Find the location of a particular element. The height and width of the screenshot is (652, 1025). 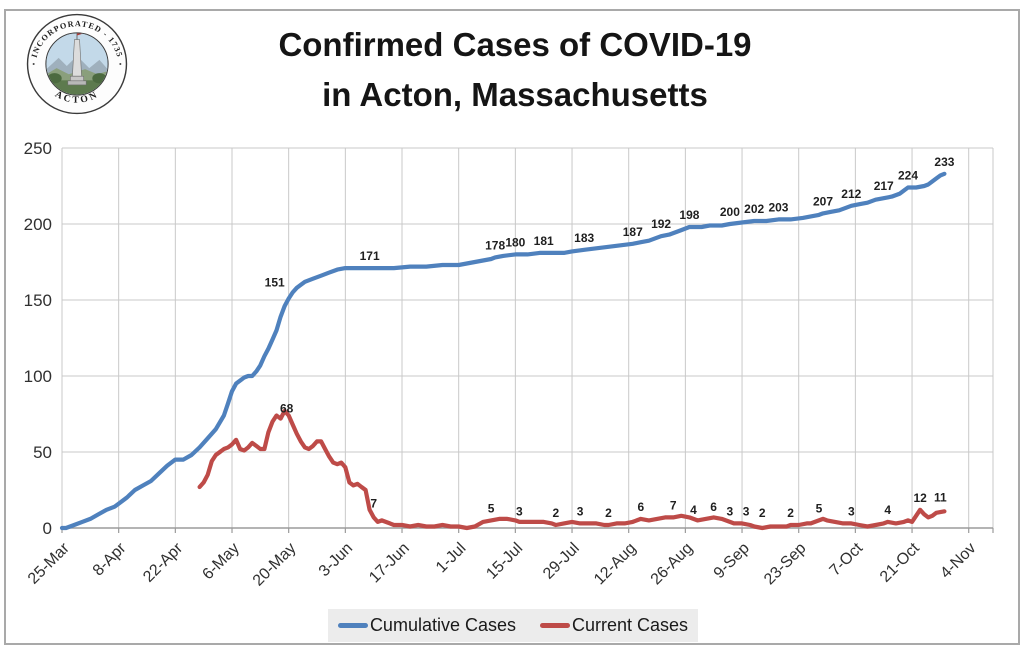

y-tick-label: 0 is located at coordinates (47, 528).